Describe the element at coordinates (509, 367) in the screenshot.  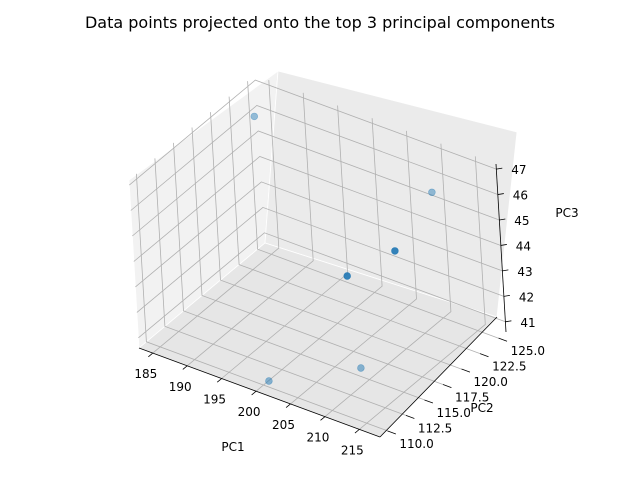
I see `y-tick-label: 122.5` at that location.